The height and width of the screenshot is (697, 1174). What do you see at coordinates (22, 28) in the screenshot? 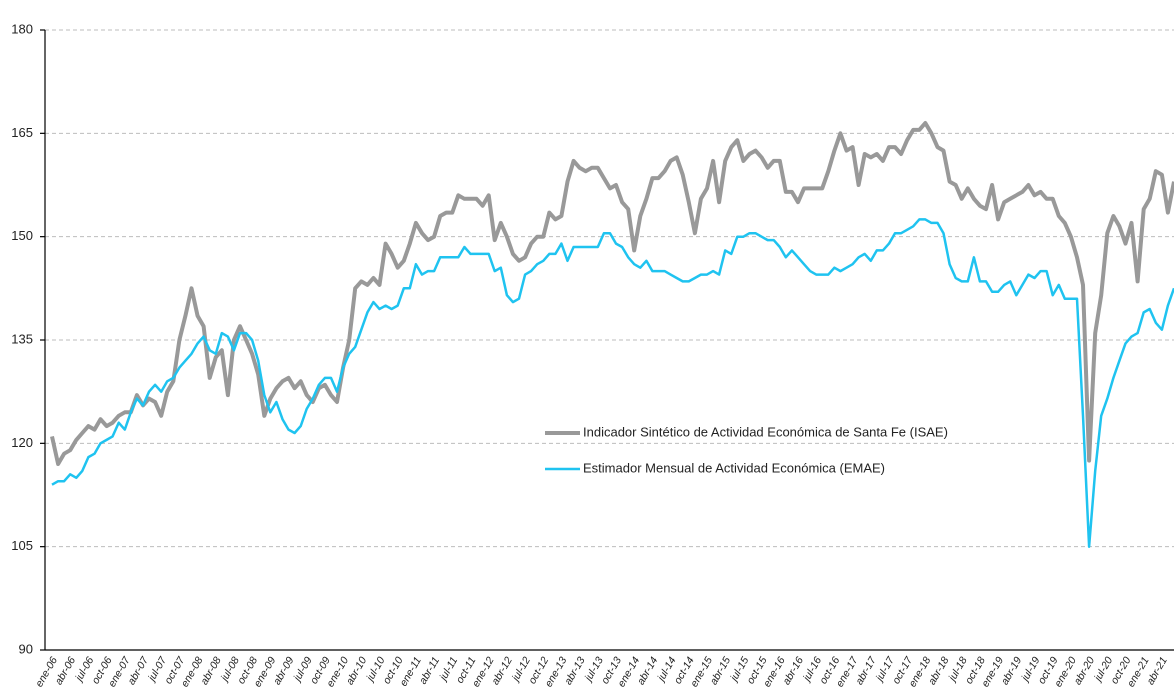
I see `y-tick-label: 180` at bounding box center [22, 28].